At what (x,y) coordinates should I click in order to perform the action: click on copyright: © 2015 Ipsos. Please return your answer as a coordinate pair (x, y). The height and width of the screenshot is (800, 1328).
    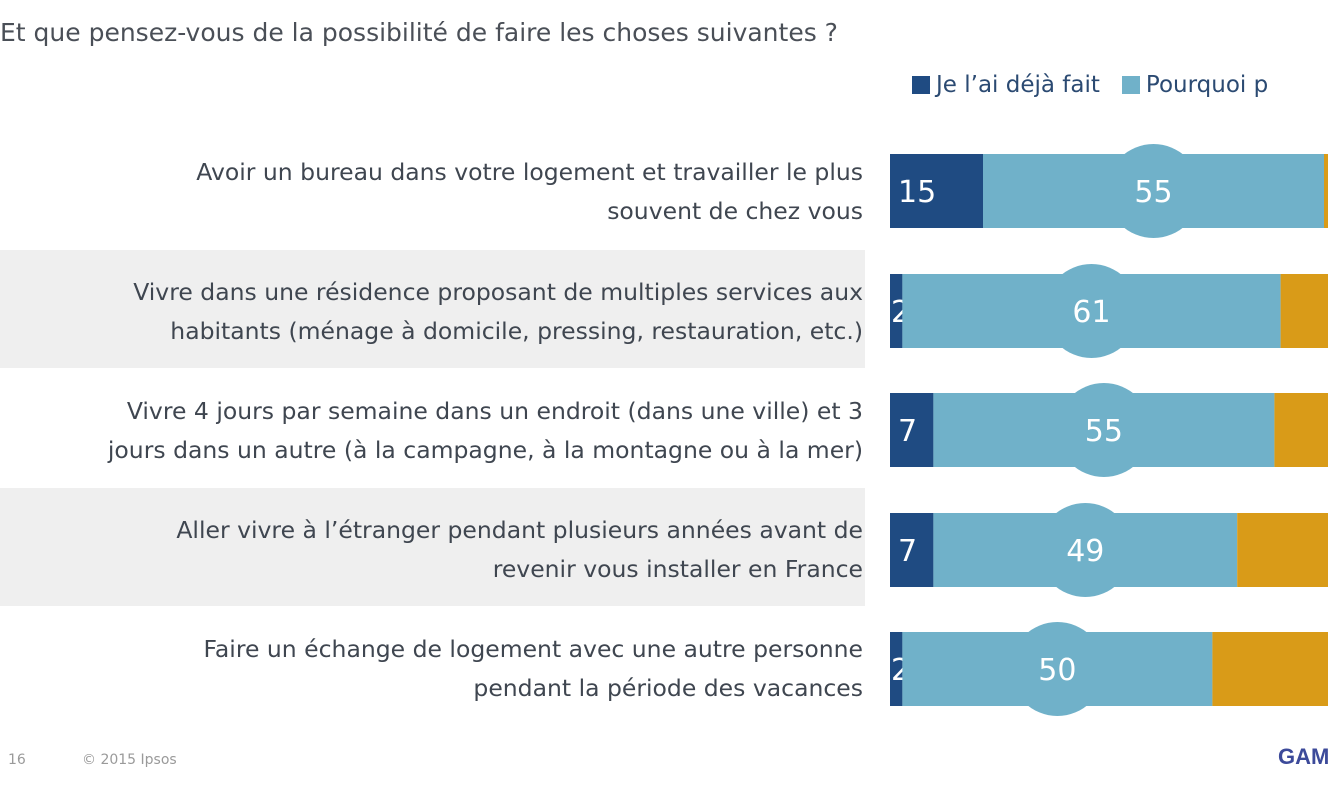
    Looking at the image, I should click on (129, 760).